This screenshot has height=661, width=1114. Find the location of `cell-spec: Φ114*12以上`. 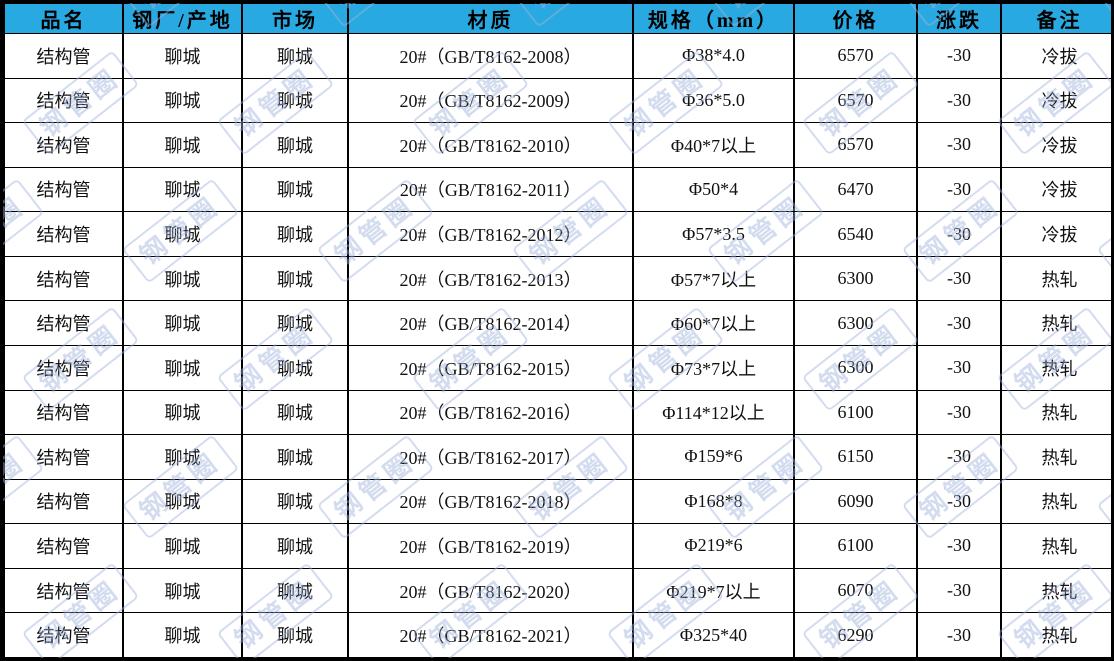

cell-spec: Φ114*12以上 is located at coordinates (713, 412).